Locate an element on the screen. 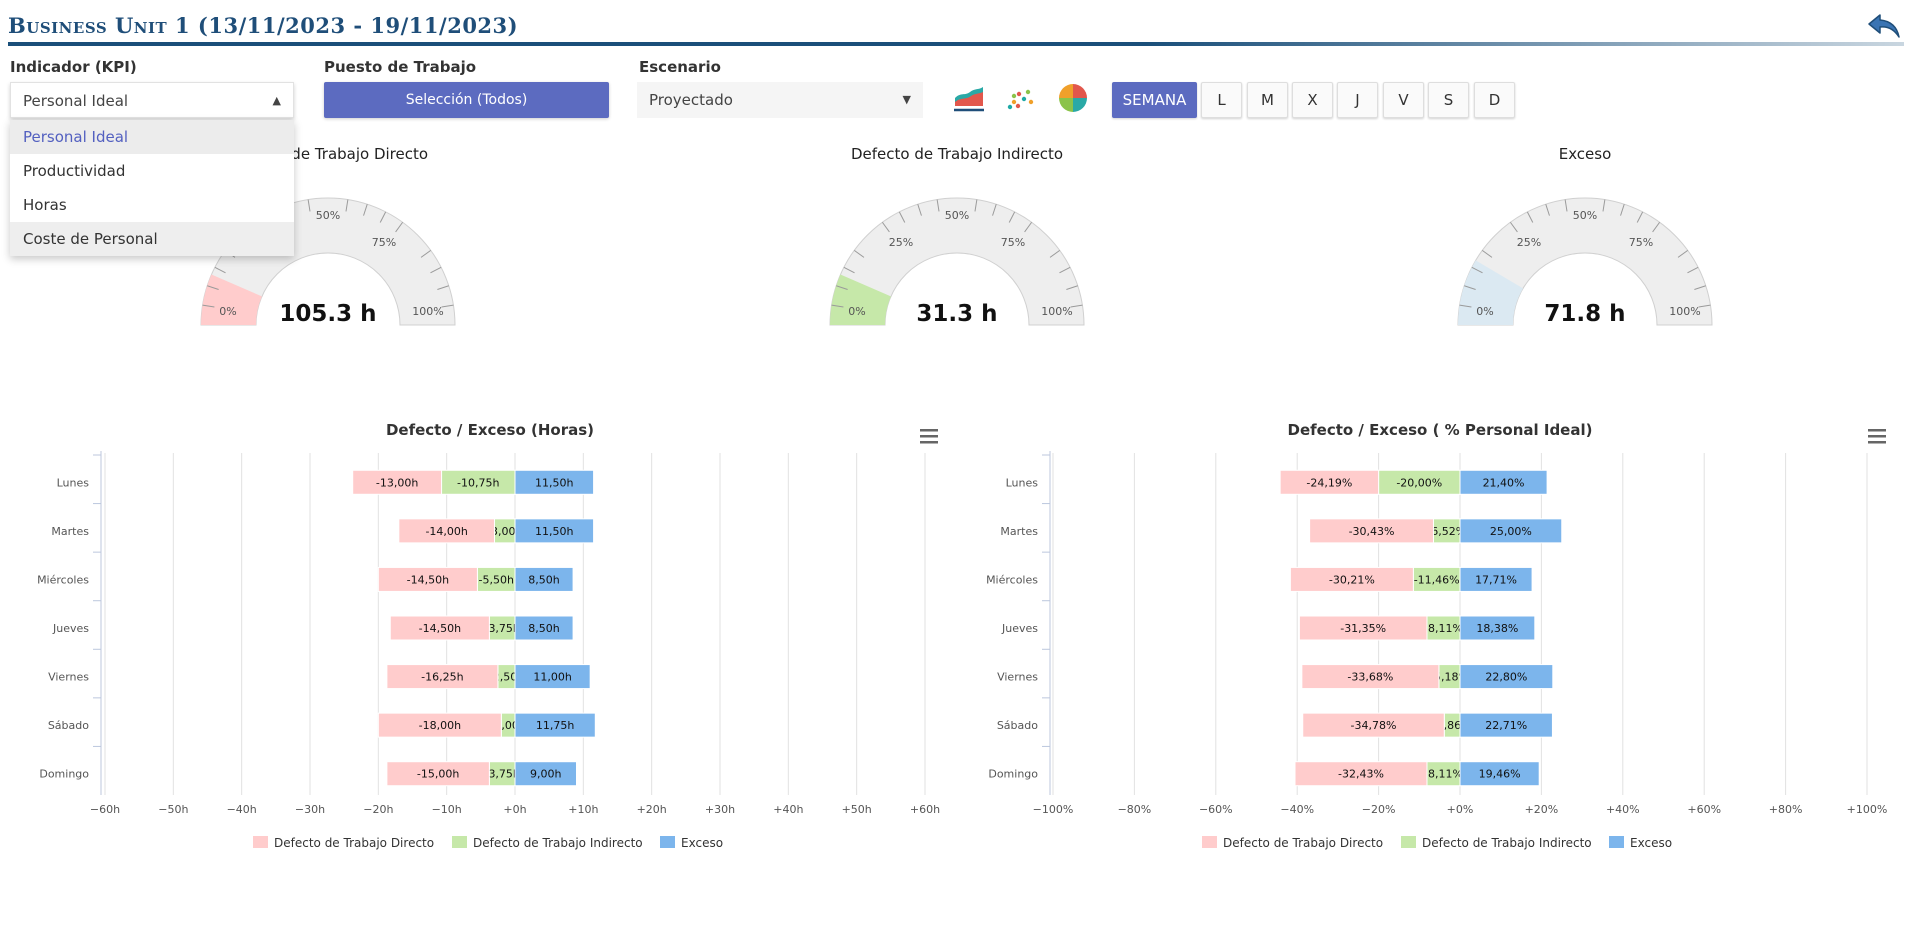  x-tick-label: +60% is located at coordinates (1704, 809).